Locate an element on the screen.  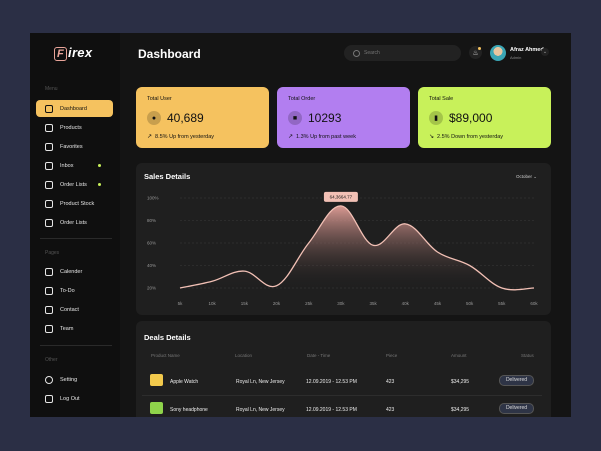
cube-icon is located at coordinates (49, 203).